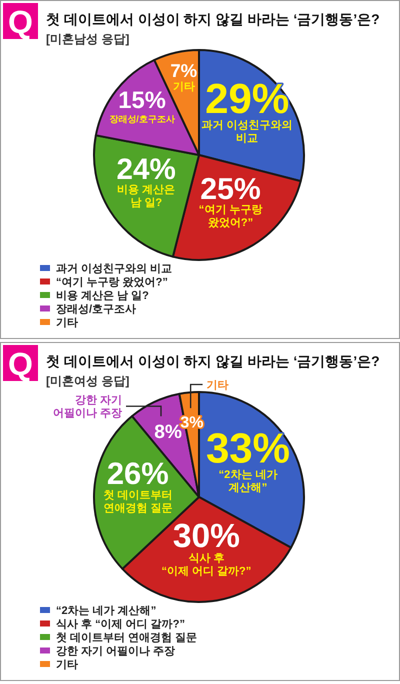 The width and height of the screenshot is (400, 684). Describe the element at coordinates (103, 296) in the screenshot. I see `legend-label: 비용 계산은 남 일?` at that location.